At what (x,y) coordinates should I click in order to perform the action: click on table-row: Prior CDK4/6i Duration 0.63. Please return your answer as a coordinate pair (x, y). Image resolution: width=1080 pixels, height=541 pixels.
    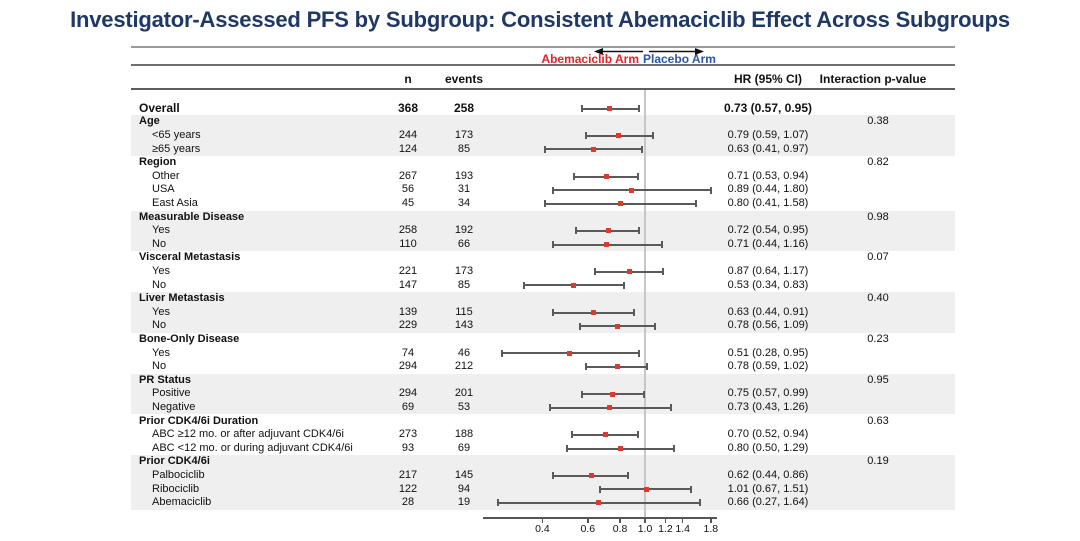
    Looking at the image, I should click on (543, 422).